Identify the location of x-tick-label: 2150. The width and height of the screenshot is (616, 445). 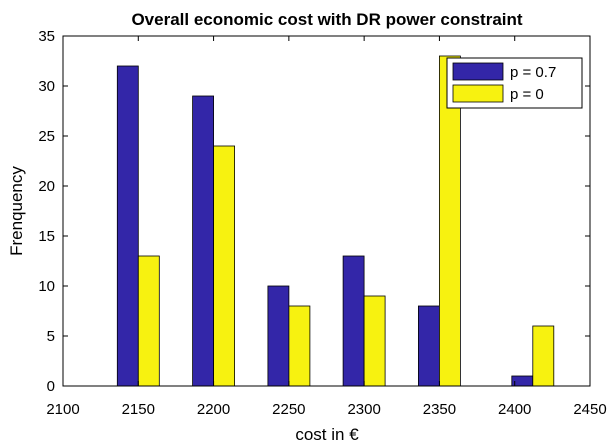
(138, 409).